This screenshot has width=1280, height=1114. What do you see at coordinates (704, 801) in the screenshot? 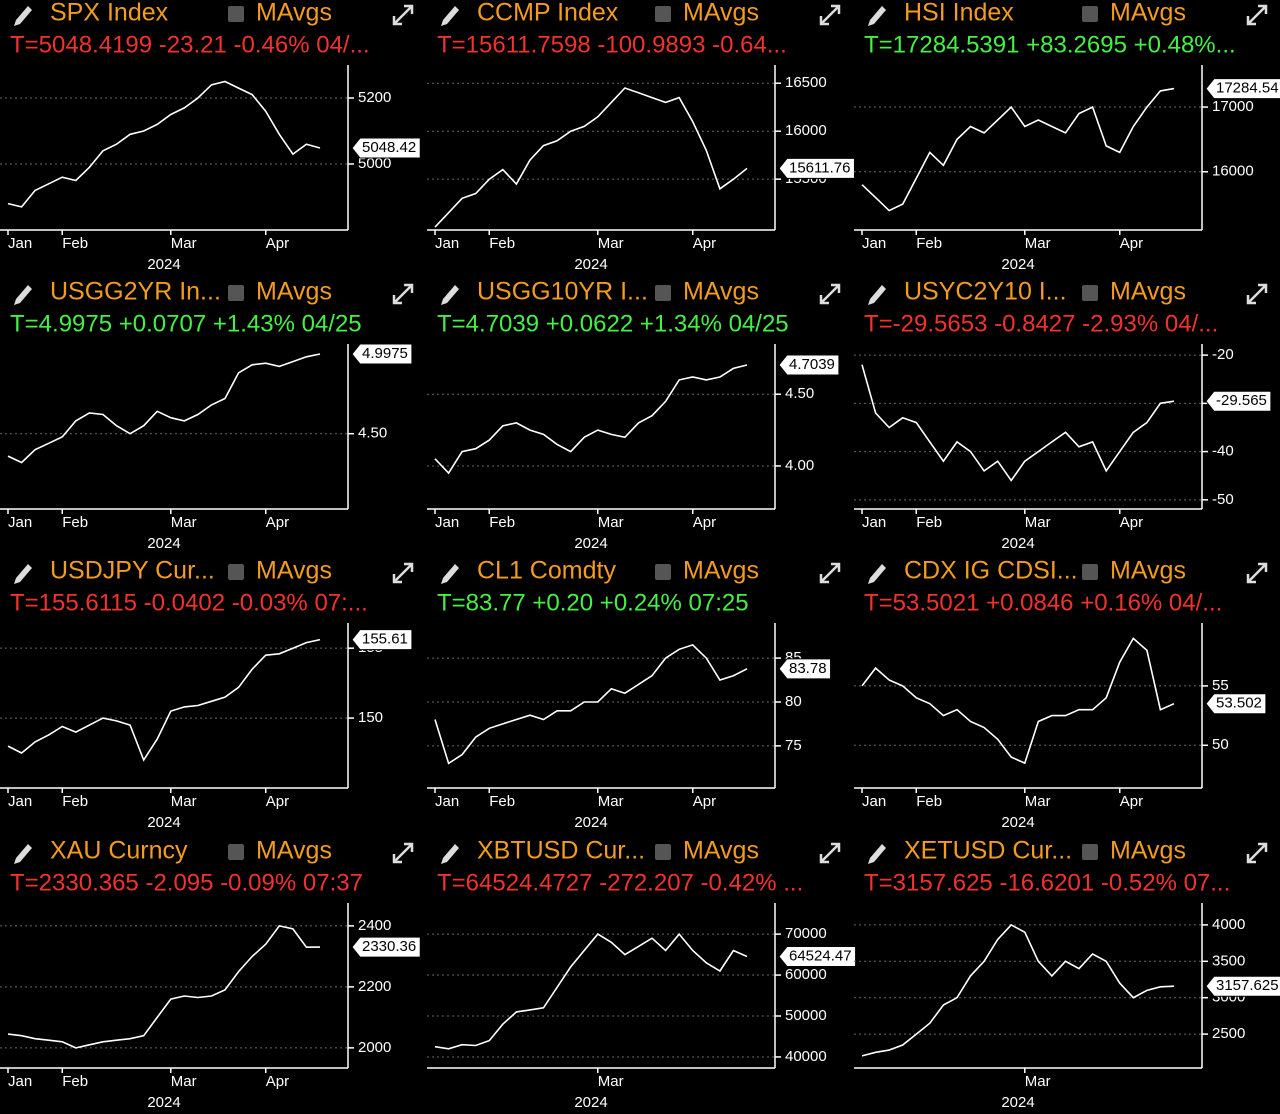
I see `x-tick-label: Apr` at bounding box center [704, 801].